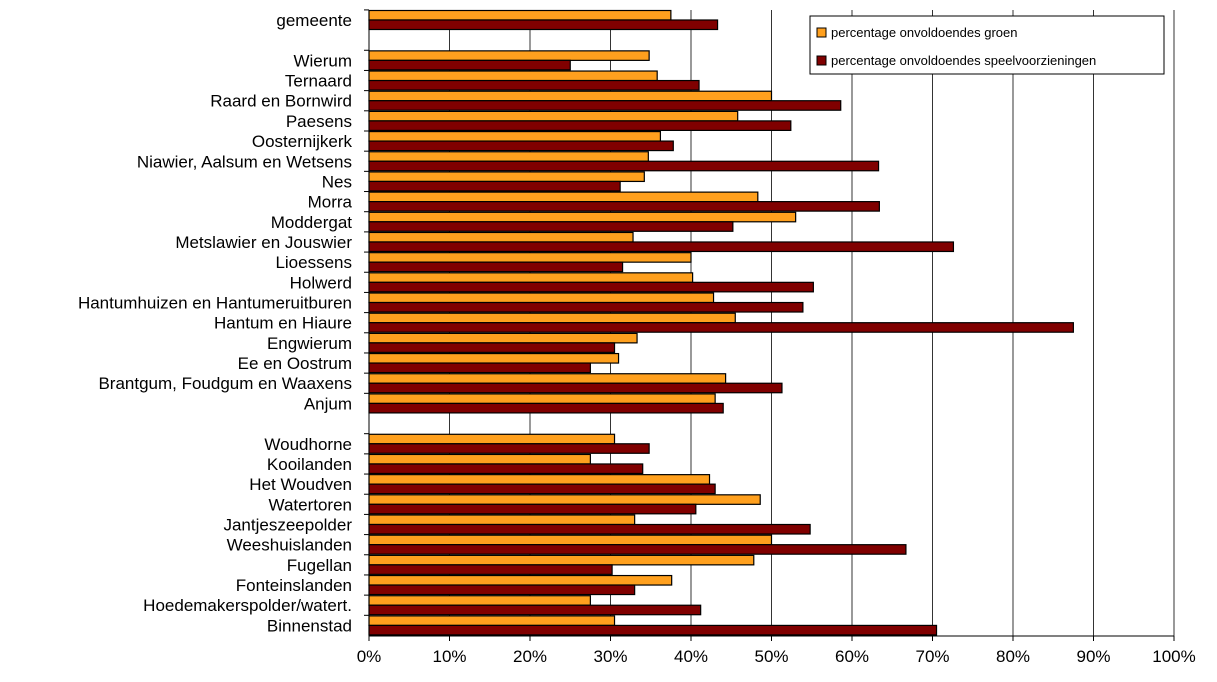  What do you see at coordinates (321, 282) in the screenshot?
I see `category-label: Holwerd` at bounding box center [321, 282].